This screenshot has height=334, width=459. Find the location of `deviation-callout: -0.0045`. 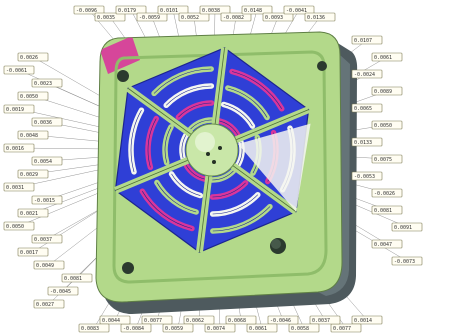

deviation-callout: -0.0045 is located at coordinates (63, 291).